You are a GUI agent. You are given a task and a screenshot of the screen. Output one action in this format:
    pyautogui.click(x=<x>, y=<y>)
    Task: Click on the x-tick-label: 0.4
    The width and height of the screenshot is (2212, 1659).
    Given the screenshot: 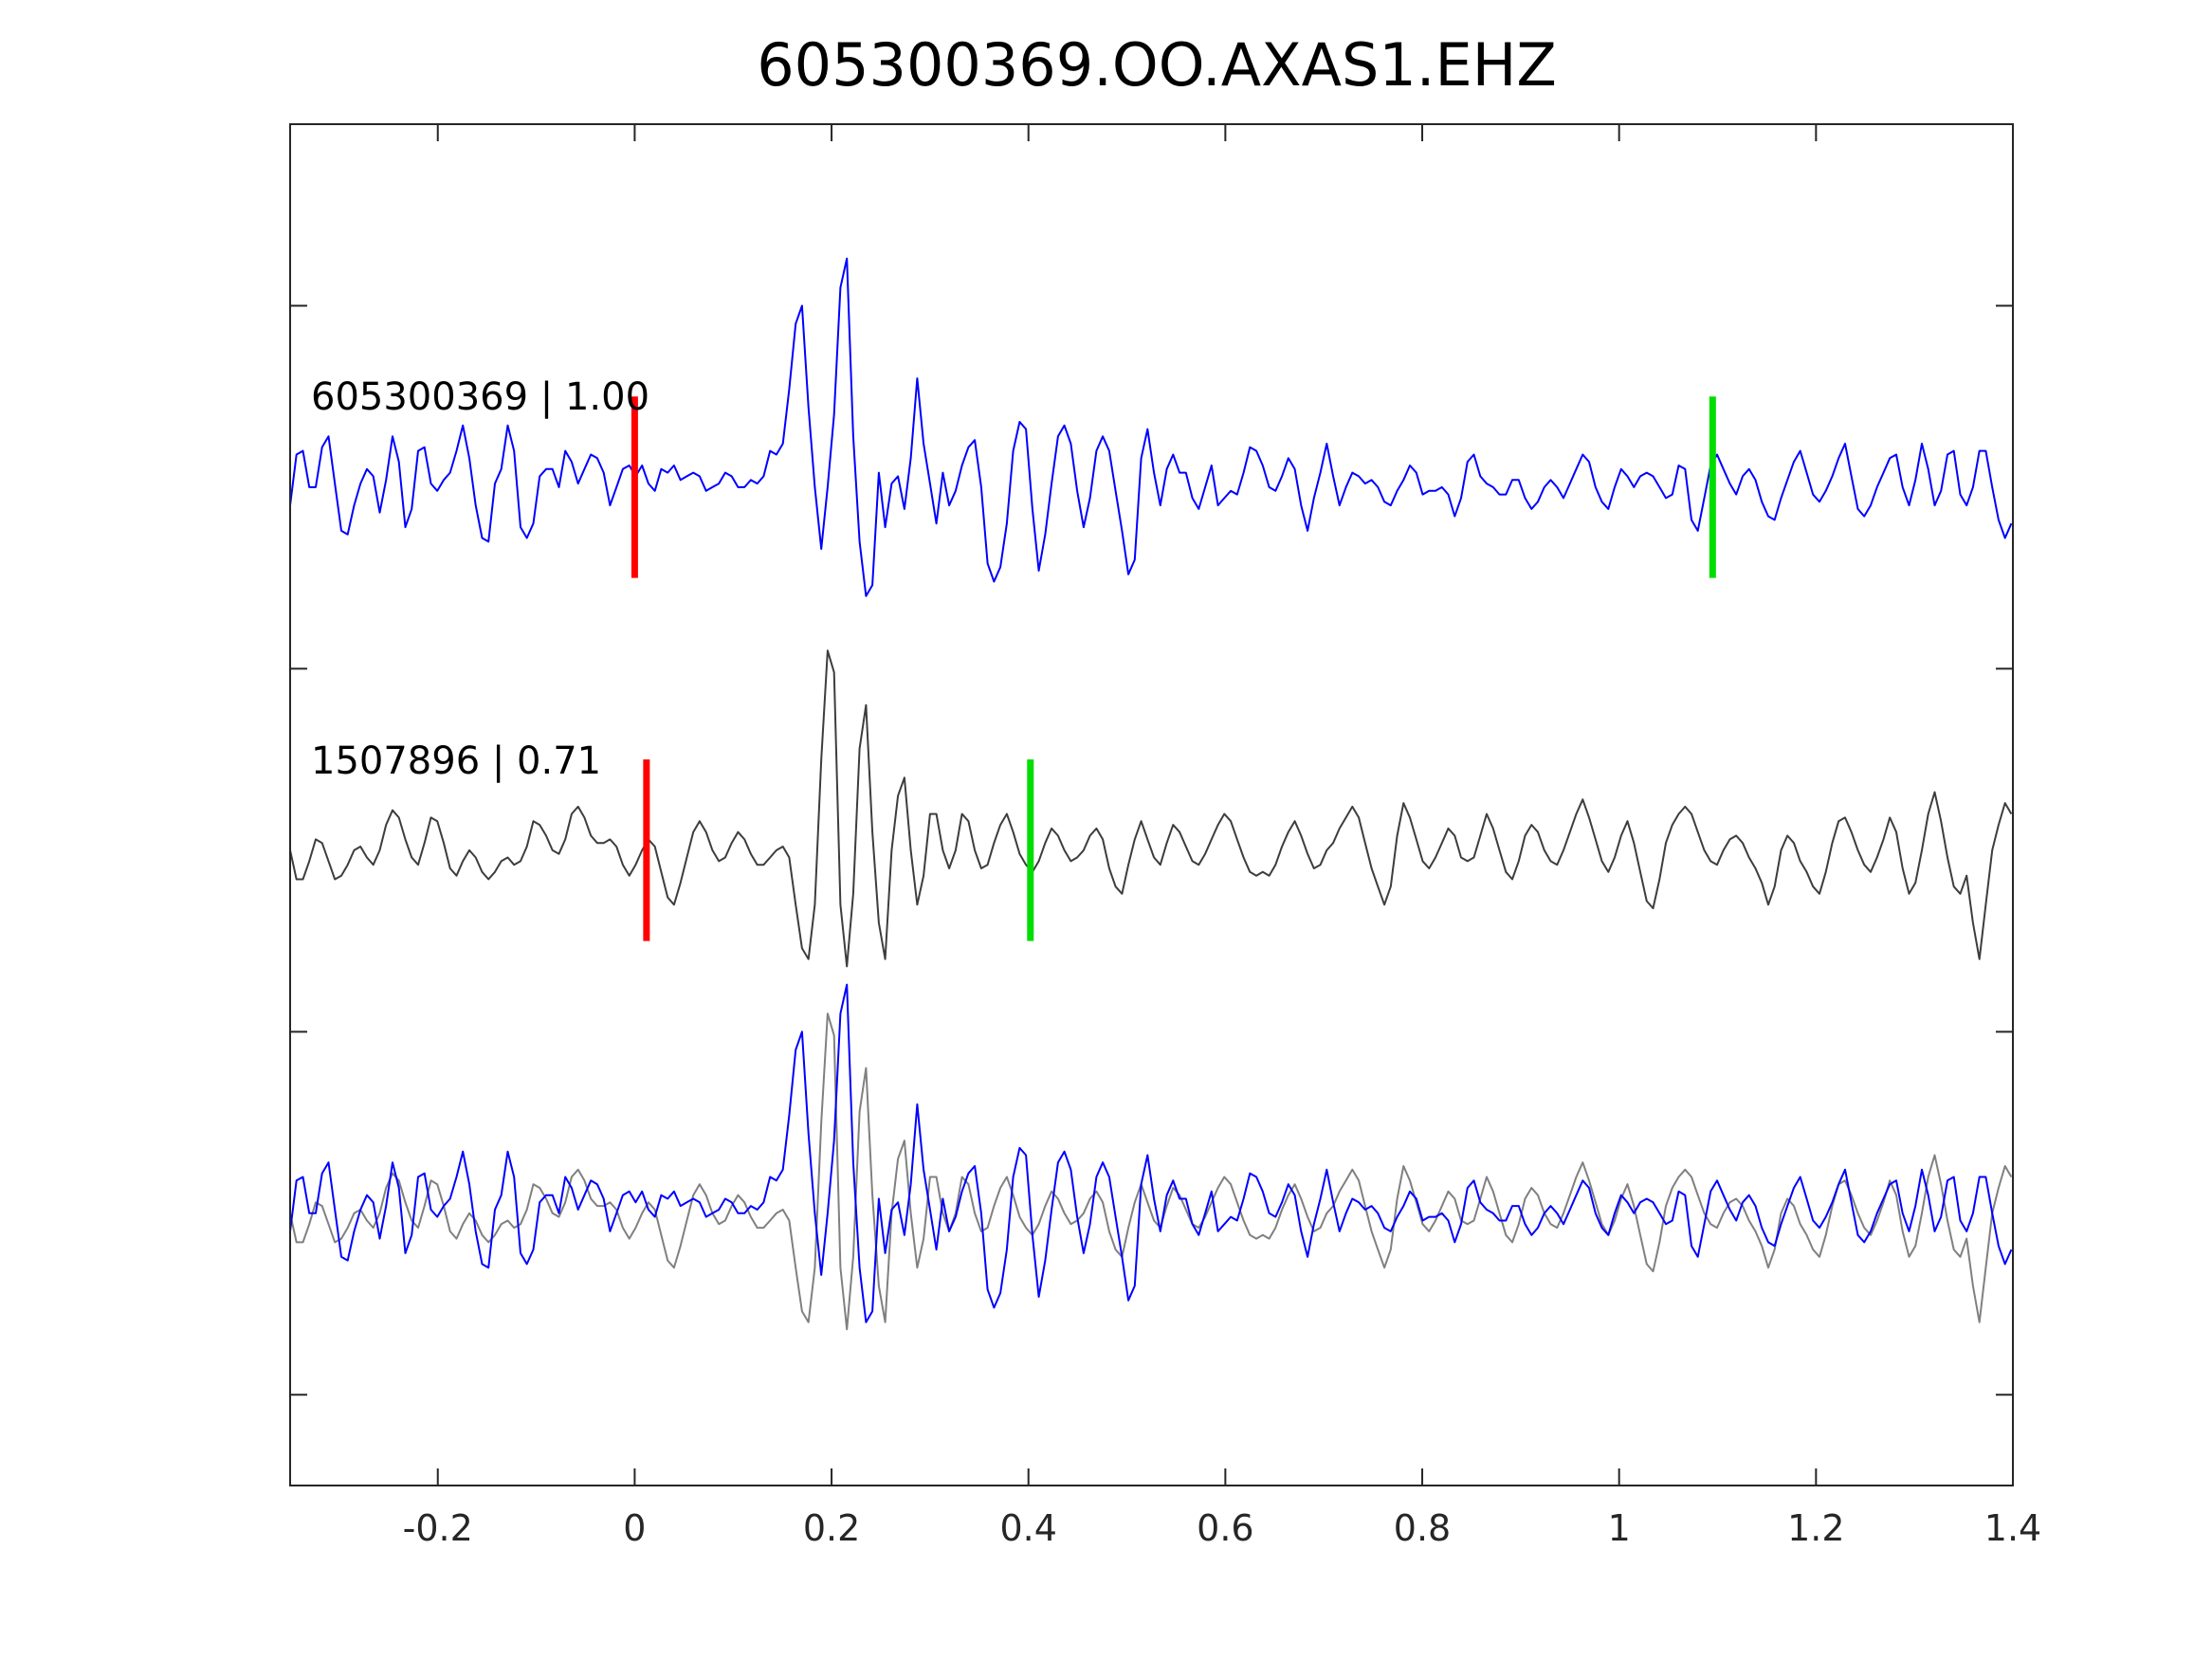 What is the action you would take?
    pyautogui.click(x=1027, y=1528)
    